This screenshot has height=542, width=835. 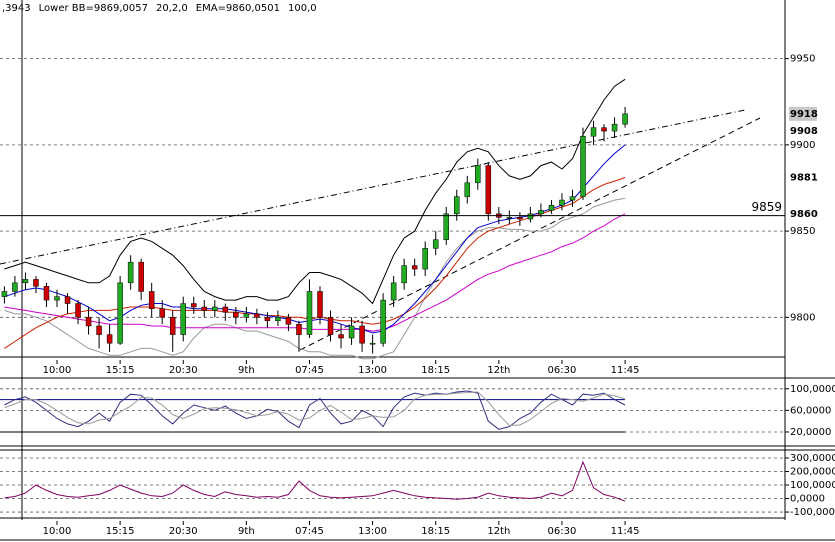 What do you see at coordinates (810, 432) in the screenshot?
I see `y-tick-label: 20,0000` at bounding box center [810, 432].